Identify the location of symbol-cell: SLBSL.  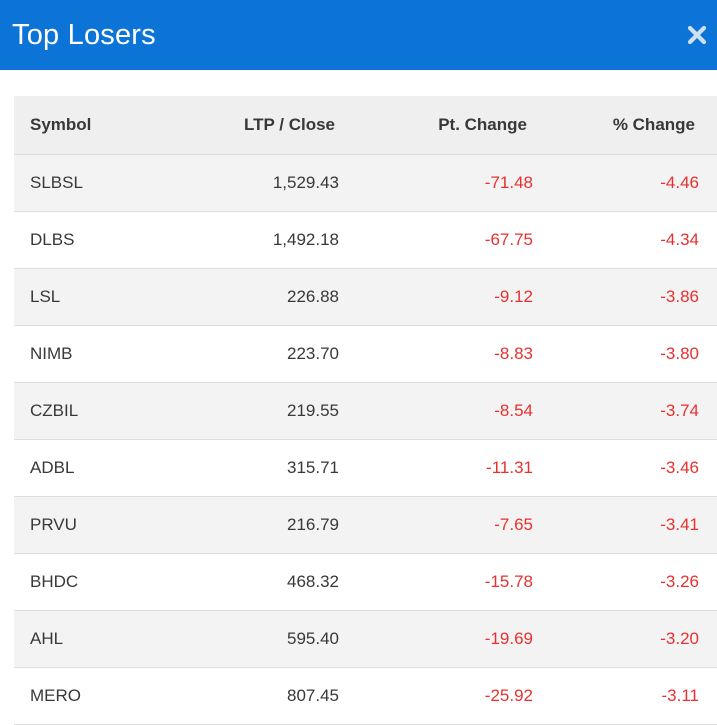
(89, 183).